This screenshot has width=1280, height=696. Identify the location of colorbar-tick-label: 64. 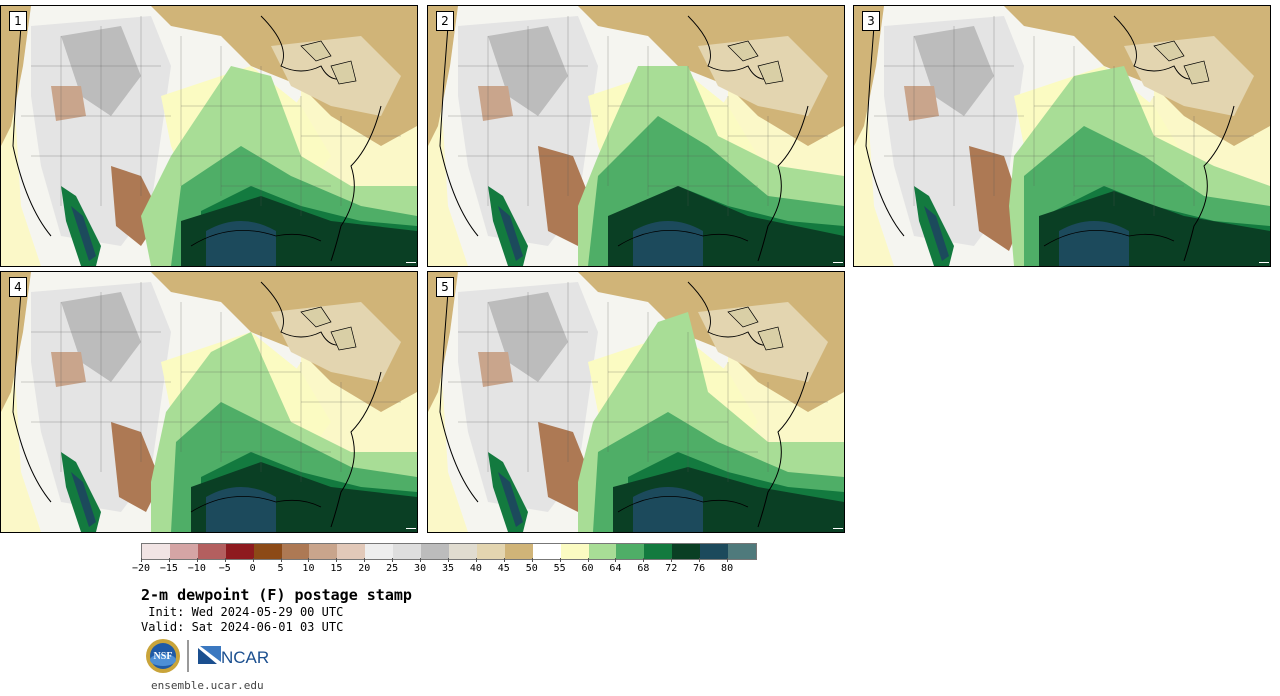
(615, 568).